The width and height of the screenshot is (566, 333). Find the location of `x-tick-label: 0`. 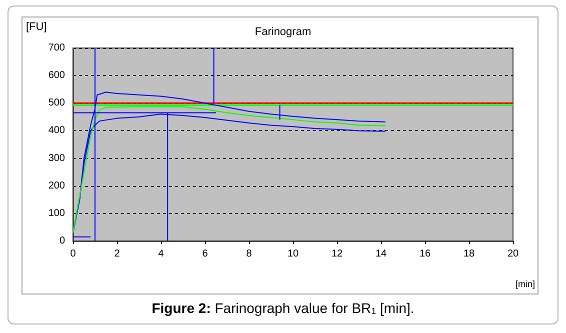

x-tick-label: 0 is located at coordinates (73, 254).